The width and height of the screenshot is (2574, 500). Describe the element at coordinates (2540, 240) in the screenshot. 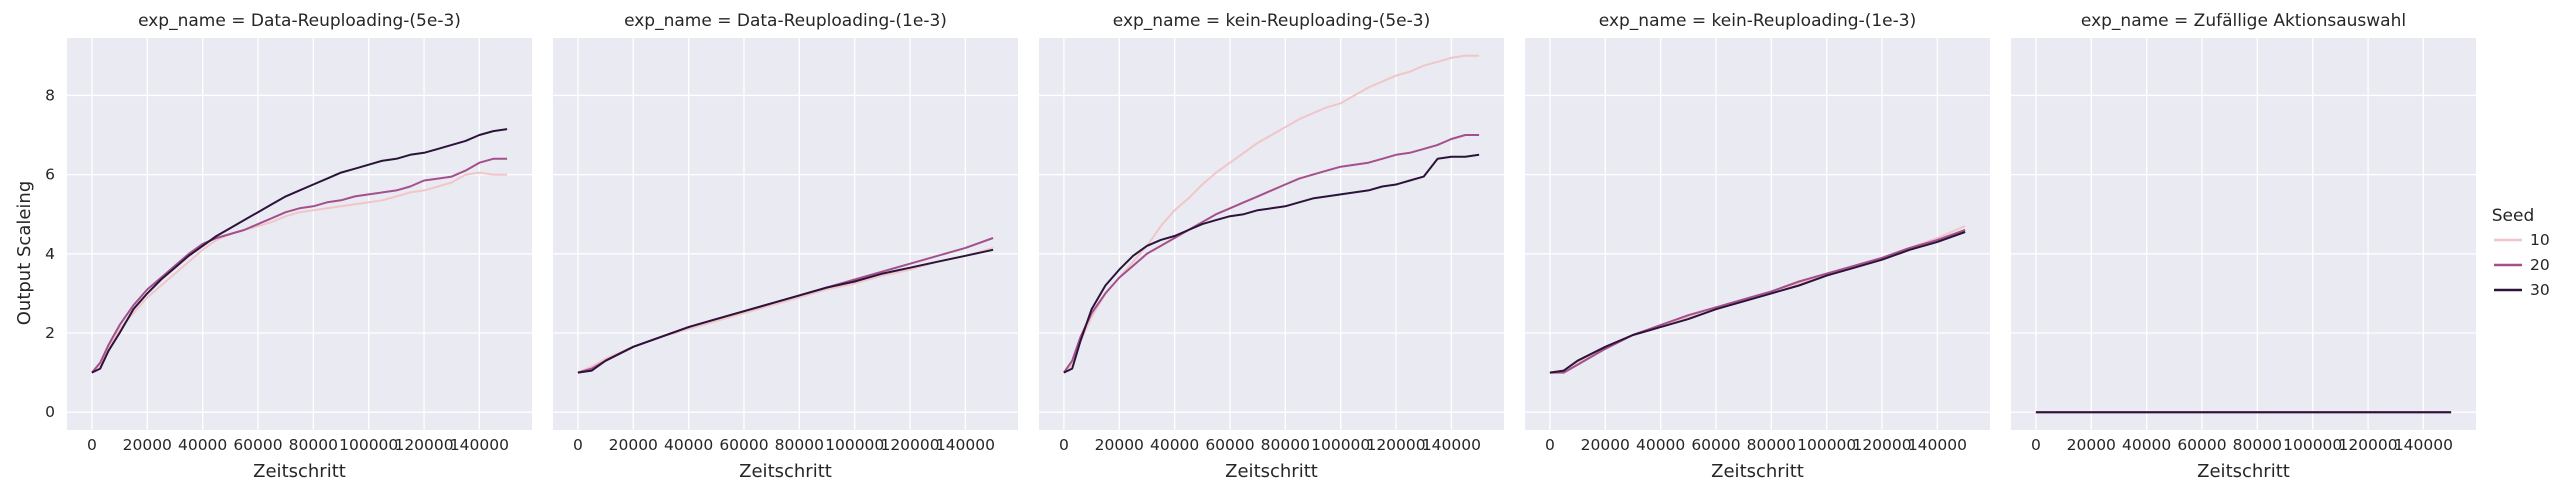

I see `legend-entry-label: 10` at that location.